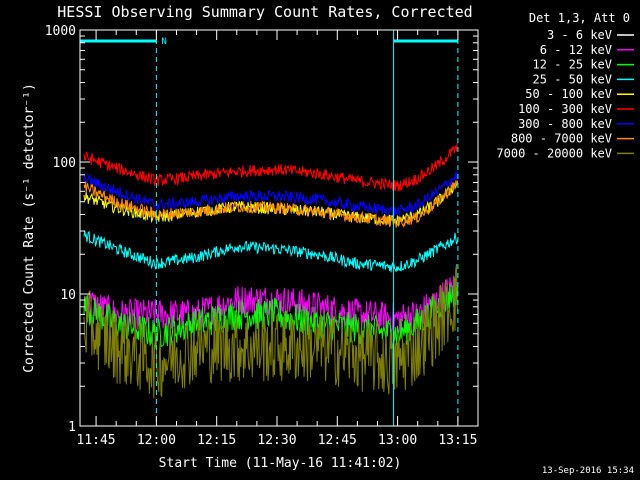 This screenshot has width=640, height=480. Describe the element at coordinates (554, 153) in the screenshot. I see `legend-label: 7000 - 20000 keV` at that location.